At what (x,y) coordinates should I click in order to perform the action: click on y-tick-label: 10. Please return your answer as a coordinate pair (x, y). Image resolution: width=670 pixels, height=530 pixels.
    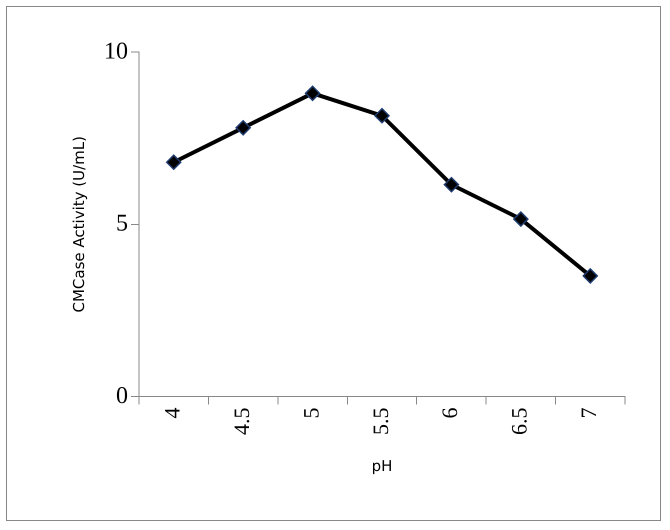
    Looking at the image, I should click on (116, 51).